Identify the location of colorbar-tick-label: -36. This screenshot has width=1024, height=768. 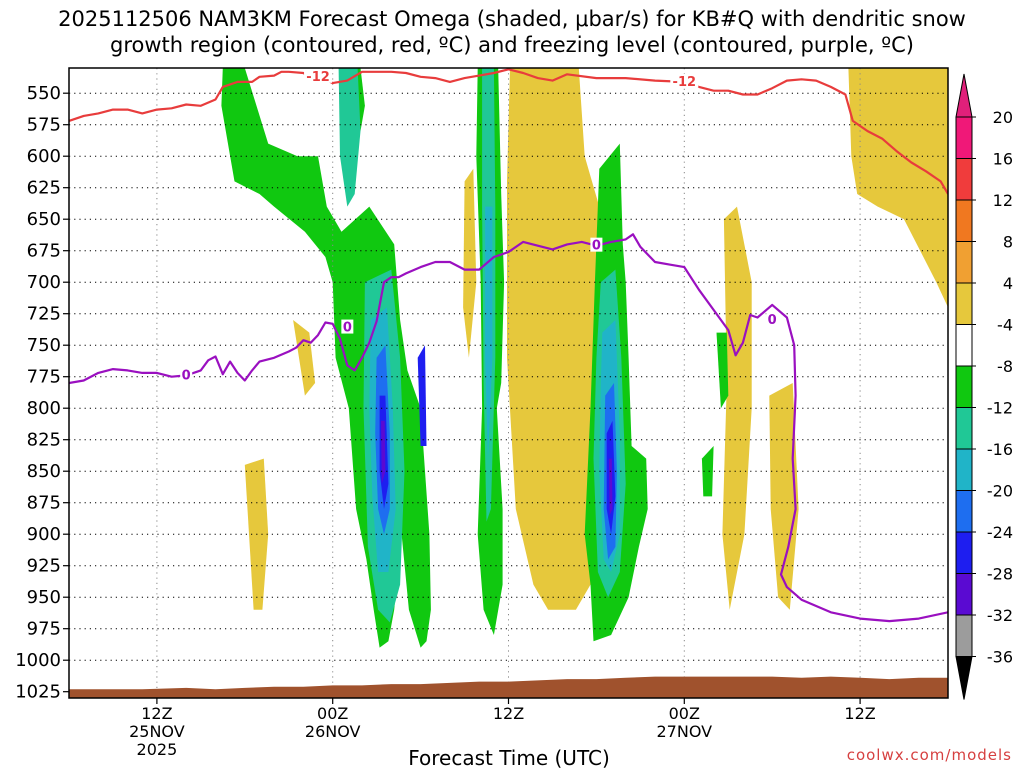
(1000, 657).